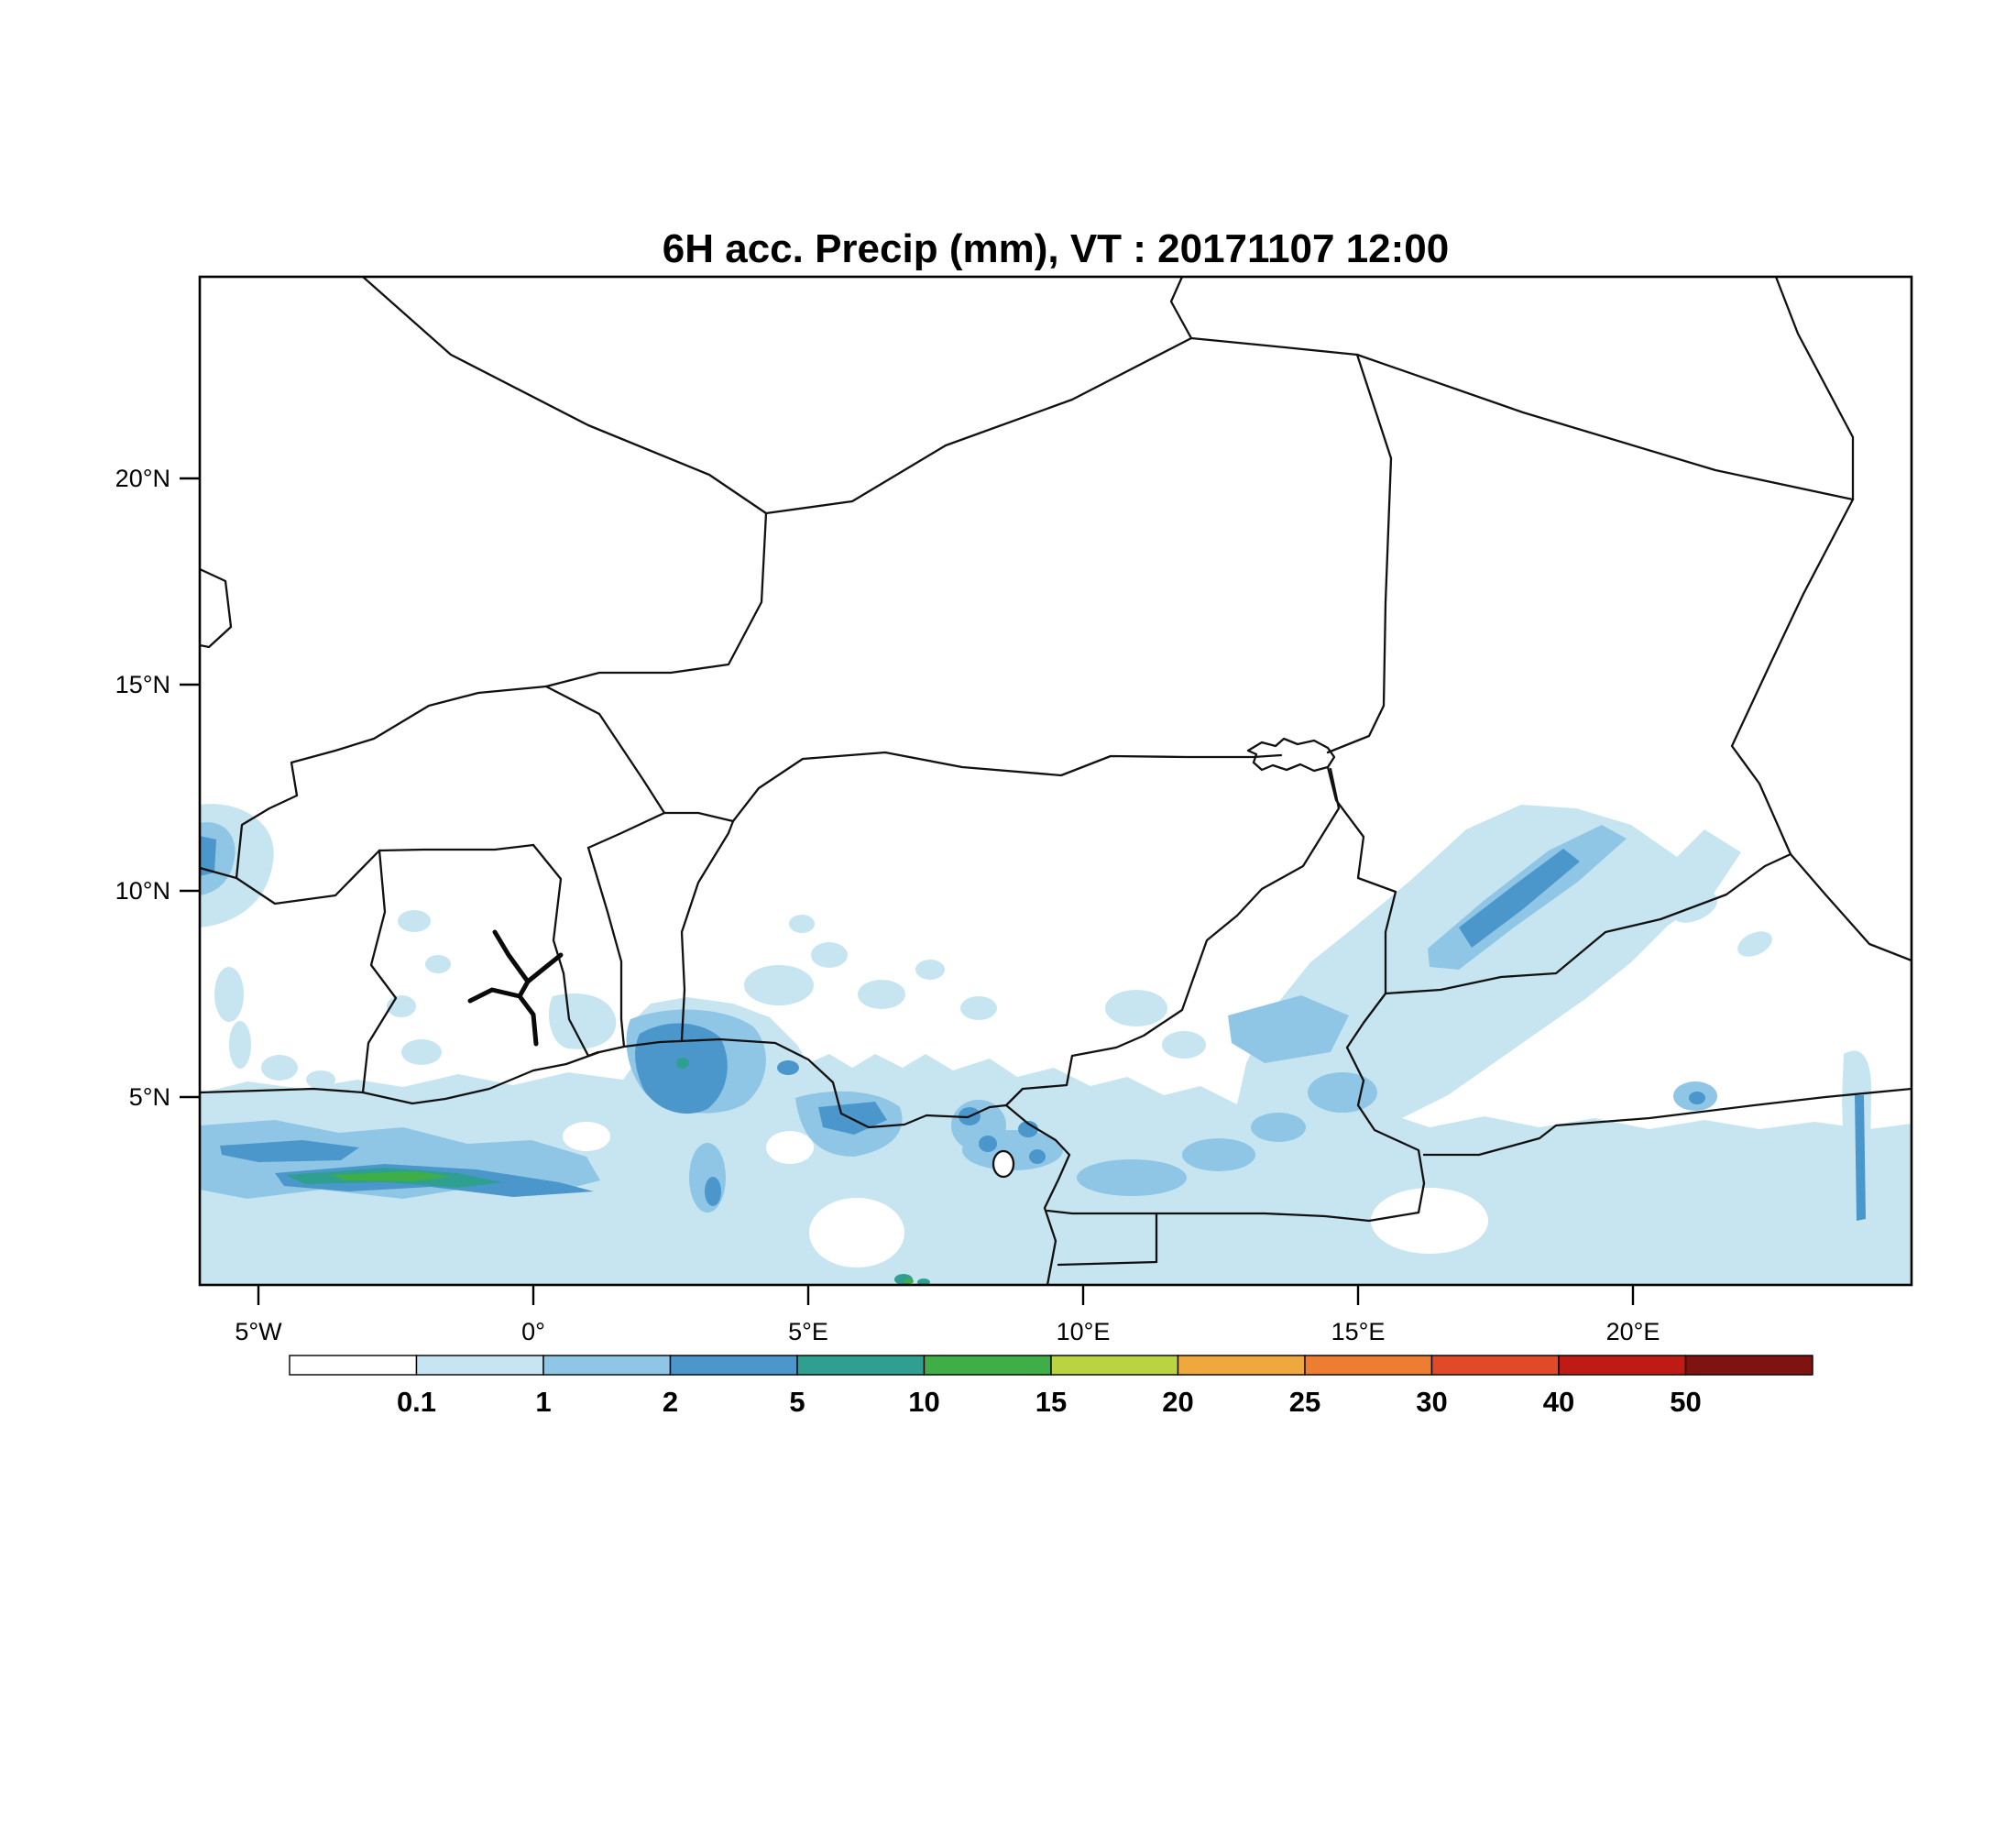  I want to click on lake-volta, so click(515, 988).